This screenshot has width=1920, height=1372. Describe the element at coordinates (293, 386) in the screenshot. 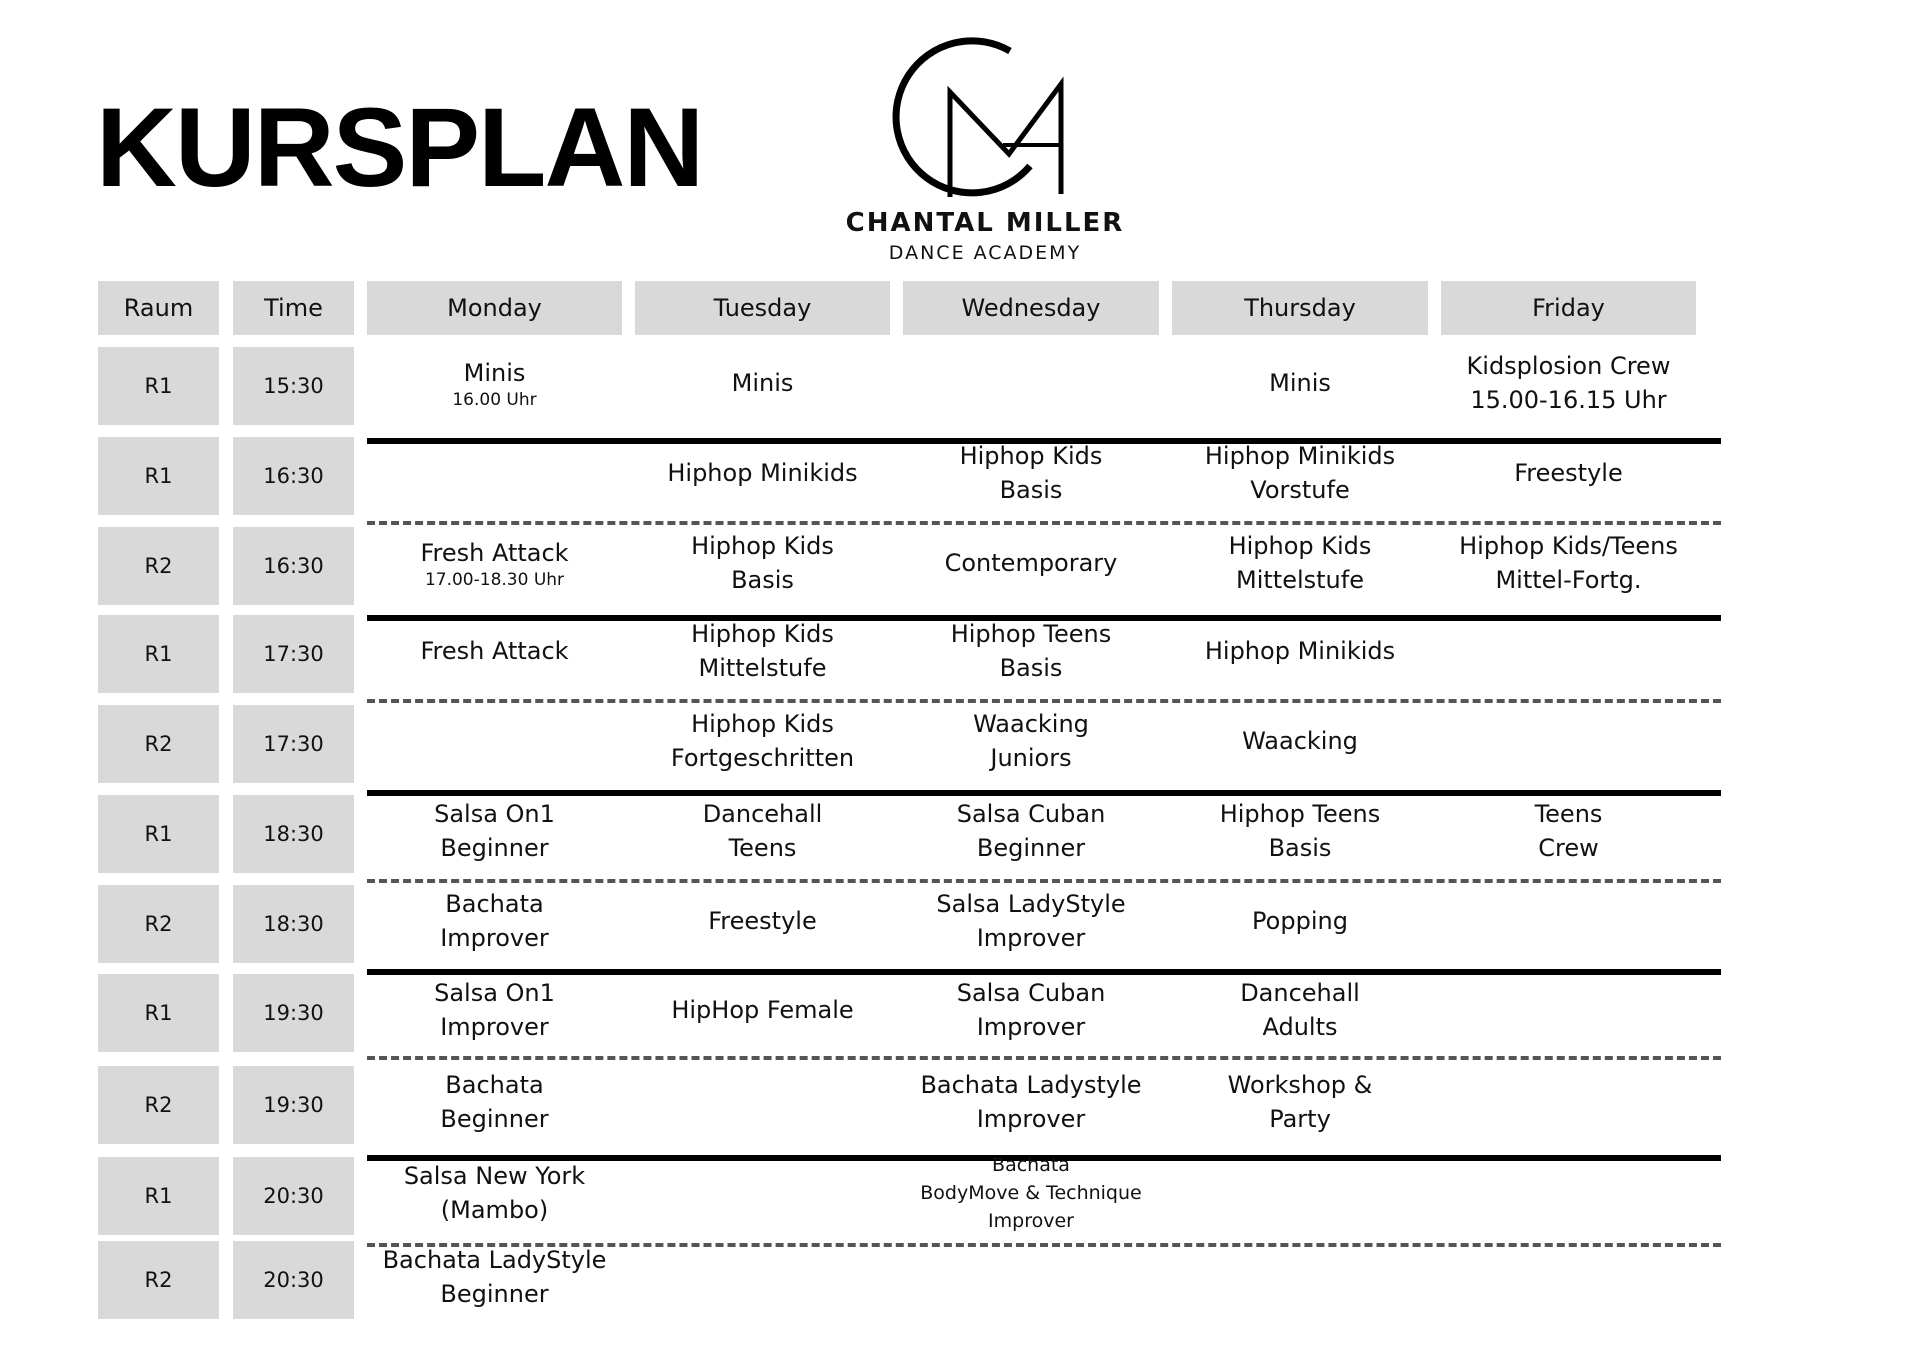

I see `time-cell: 15:30` at that location.